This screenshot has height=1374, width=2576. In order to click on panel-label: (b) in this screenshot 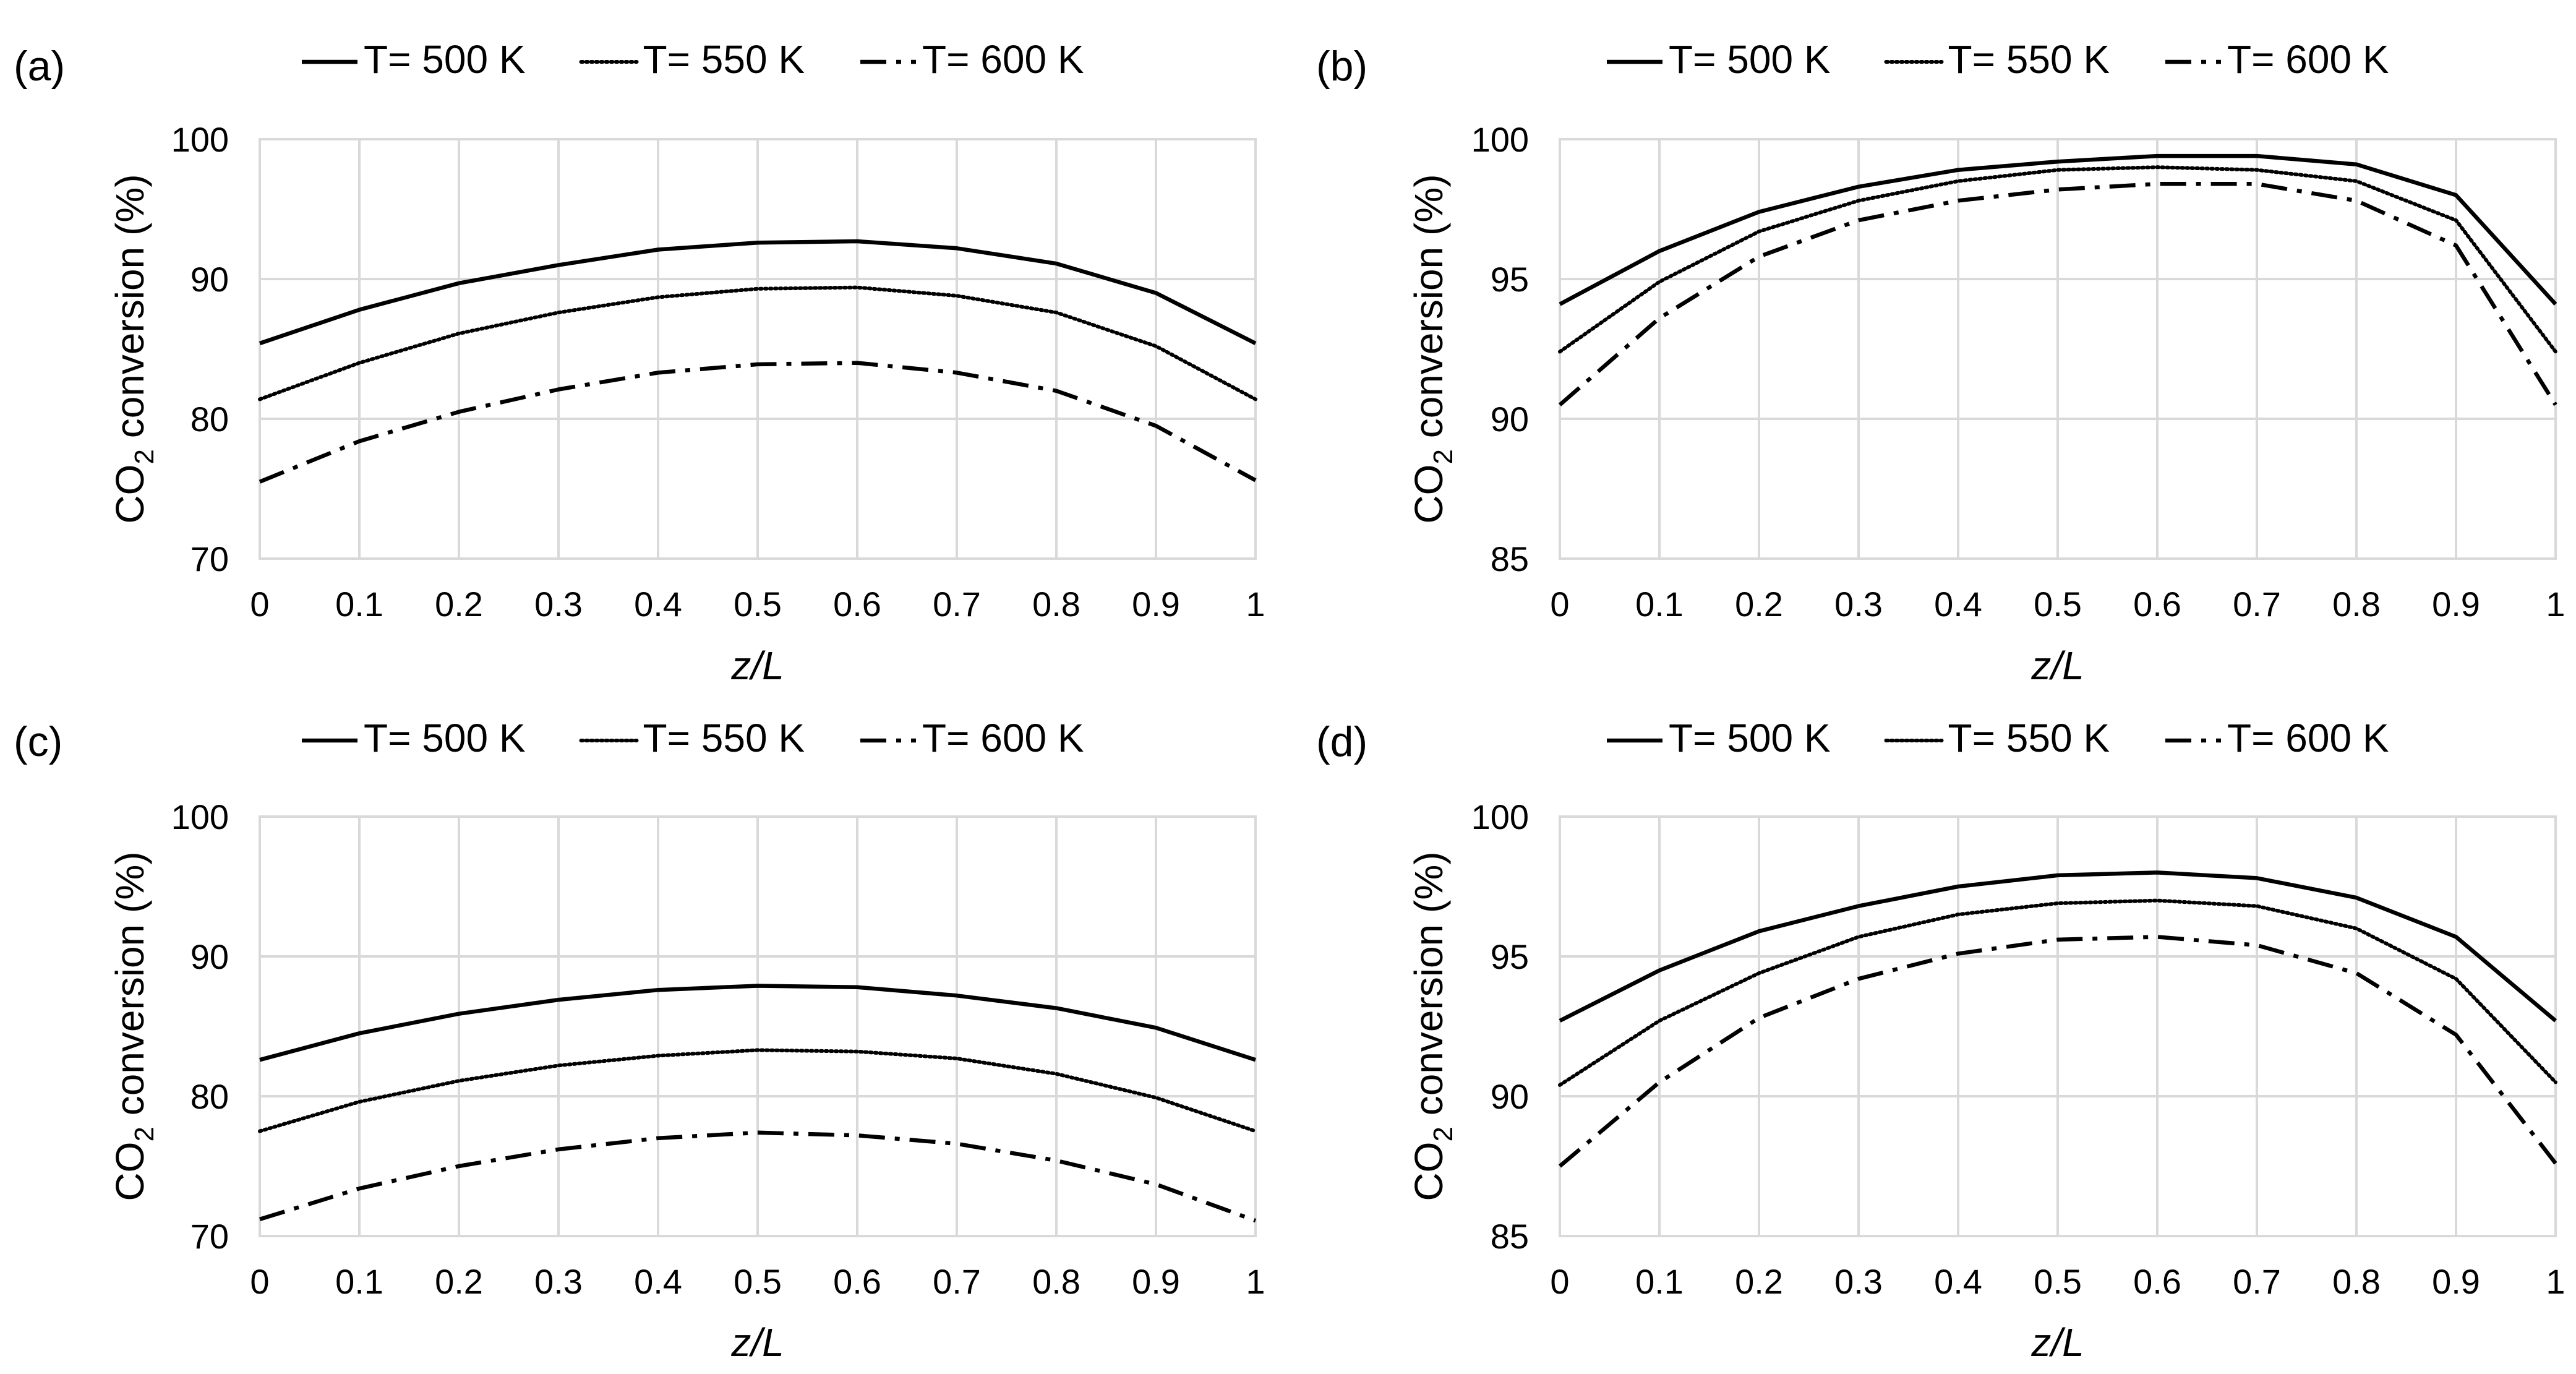, I will do `click(1341, 66)`.